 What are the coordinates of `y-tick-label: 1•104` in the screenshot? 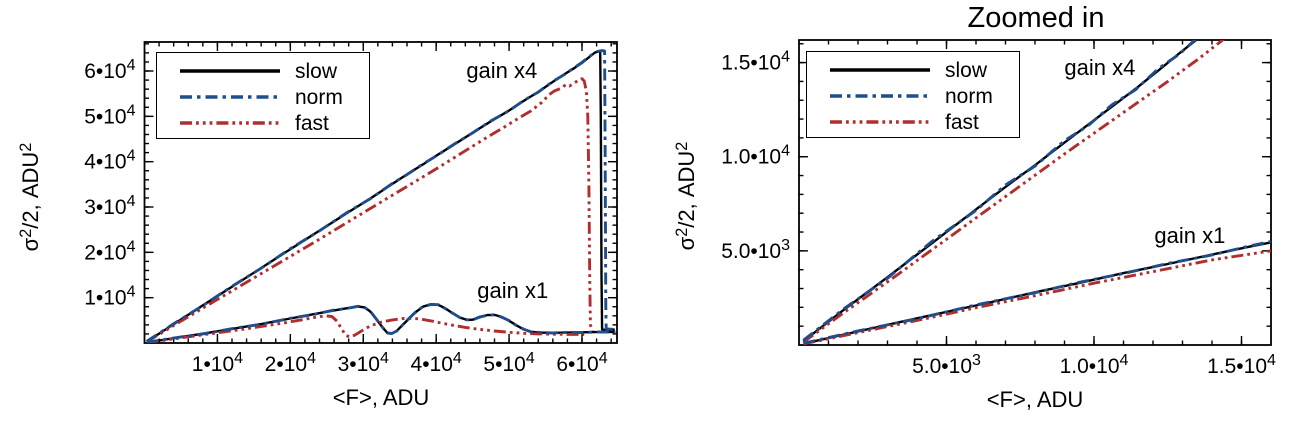 It's located at (109, 297).